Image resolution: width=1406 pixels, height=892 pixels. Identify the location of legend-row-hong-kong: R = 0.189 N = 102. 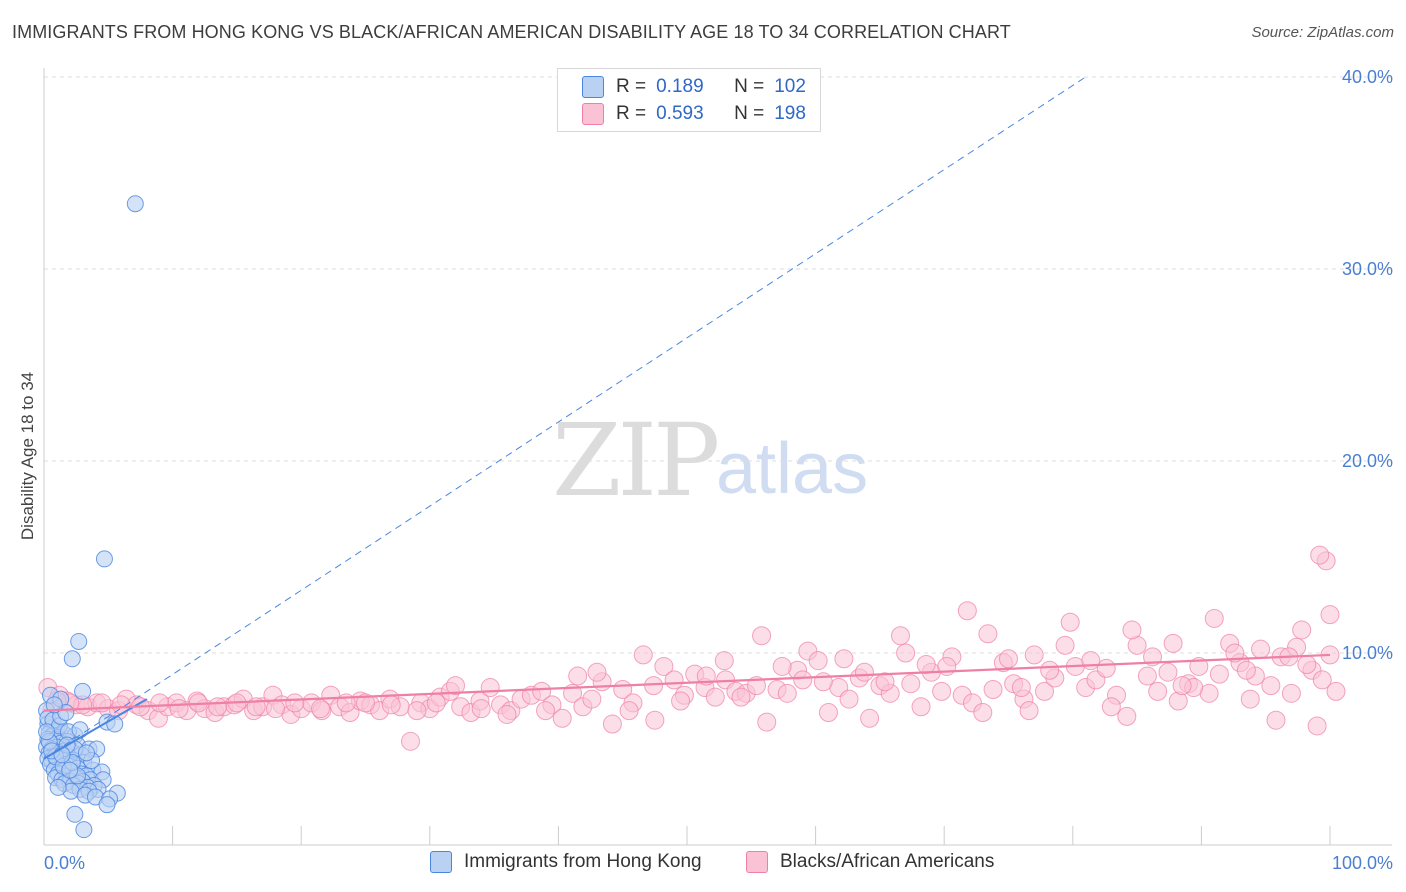
(694, 87).